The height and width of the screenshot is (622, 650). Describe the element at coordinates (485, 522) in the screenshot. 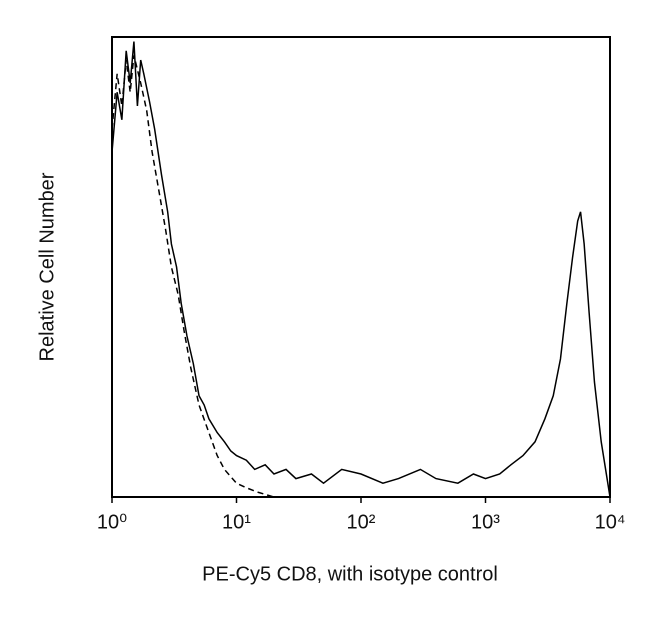

I see `x-tick-label: 10³` at that location.